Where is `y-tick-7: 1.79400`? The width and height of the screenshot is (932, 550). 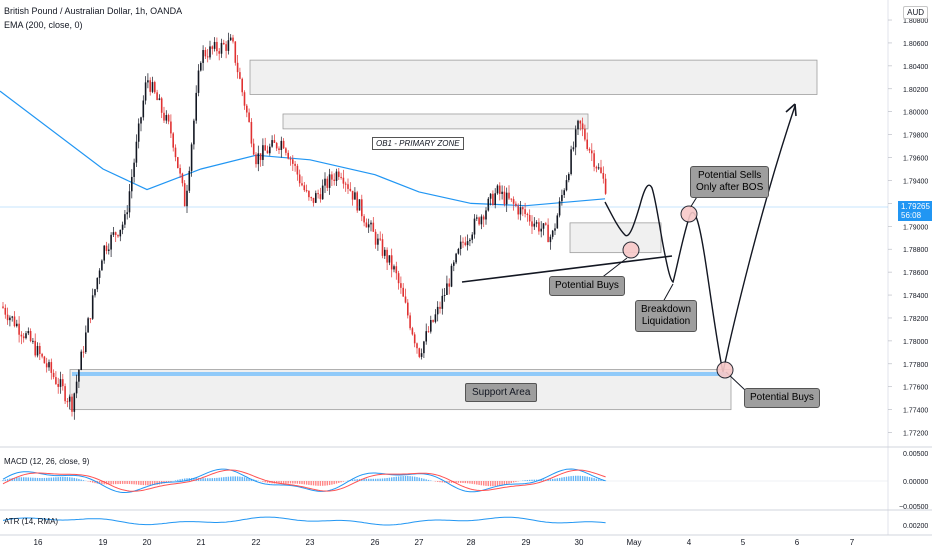
y-tick-7: 1.79400 is located at coordinates (915, 181).